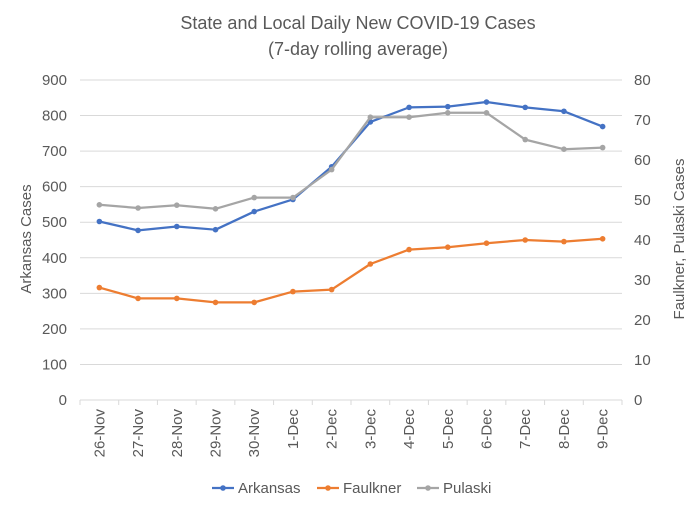 The height and width of the screenshot is (513, 700). Describe the element at coordinates (26, 238) in the screenshot. I see `y-axis-title: Arkansas Cases` at that location.